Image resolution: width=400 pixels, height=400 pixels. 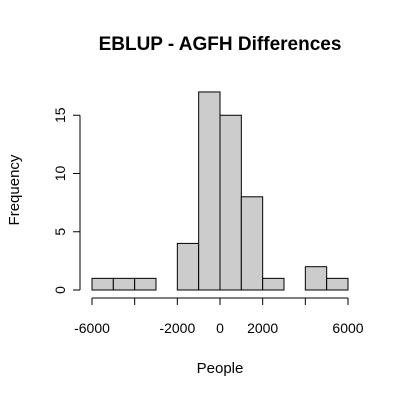 I want to click on y-tick-label: 15, so click(x=60, y=115).